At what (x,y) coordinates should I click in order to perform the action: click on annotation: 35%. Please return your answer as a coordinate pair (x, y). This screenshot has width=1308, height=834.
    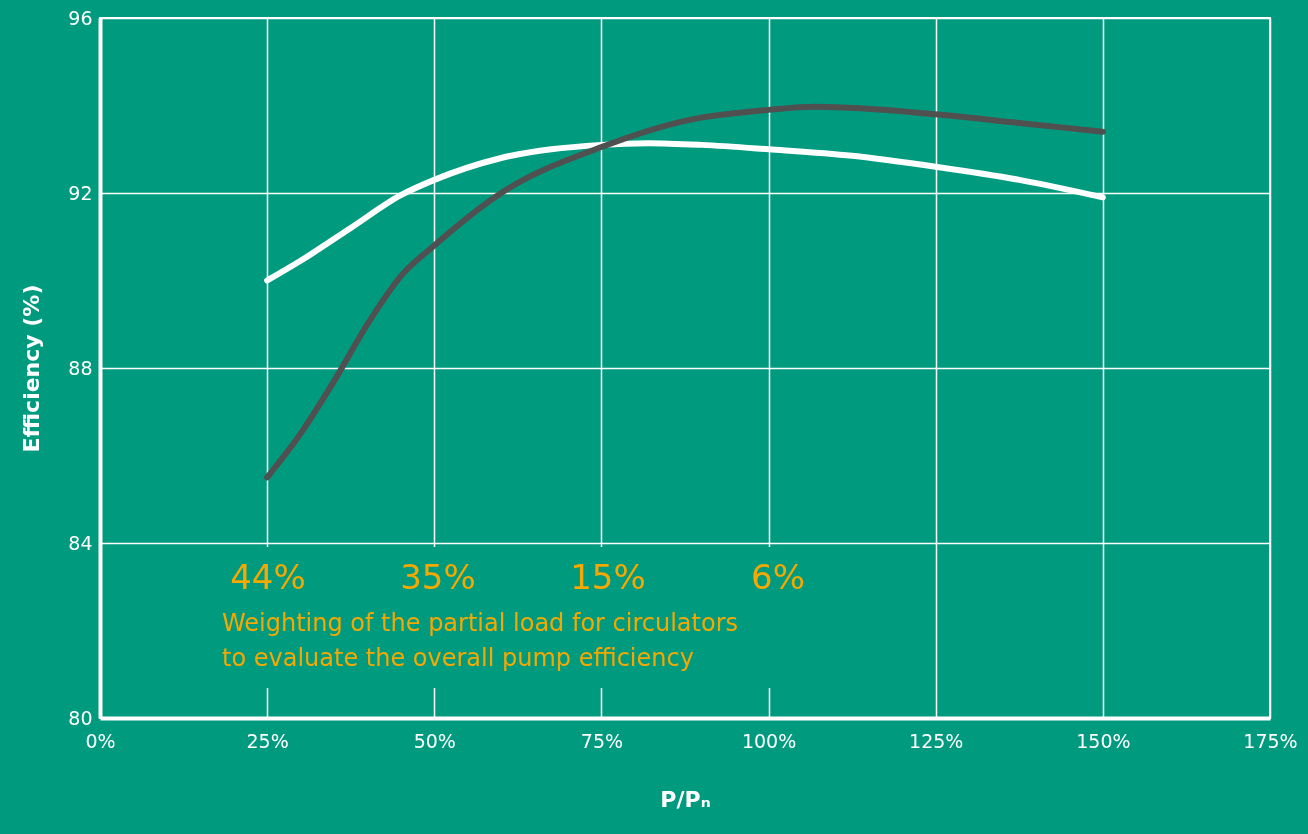
    Looking at the image, I should click on (438, 577).